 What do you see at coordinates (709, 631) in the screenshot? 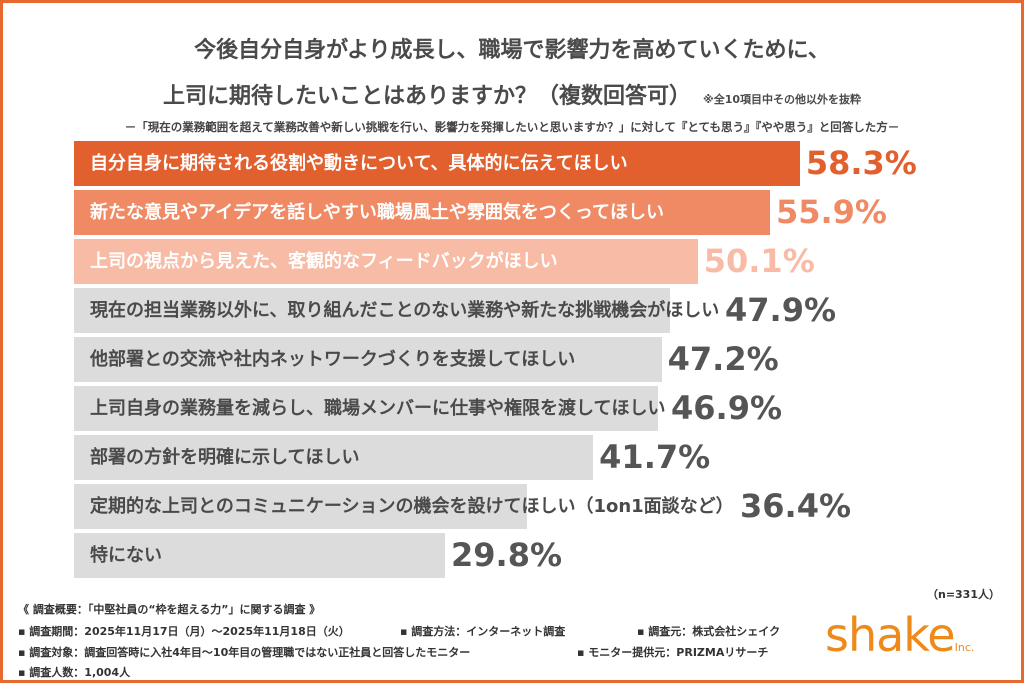
I see `survey-source: ▪ 調査元：株式会社シェイク` at bounding box center [709, 631].